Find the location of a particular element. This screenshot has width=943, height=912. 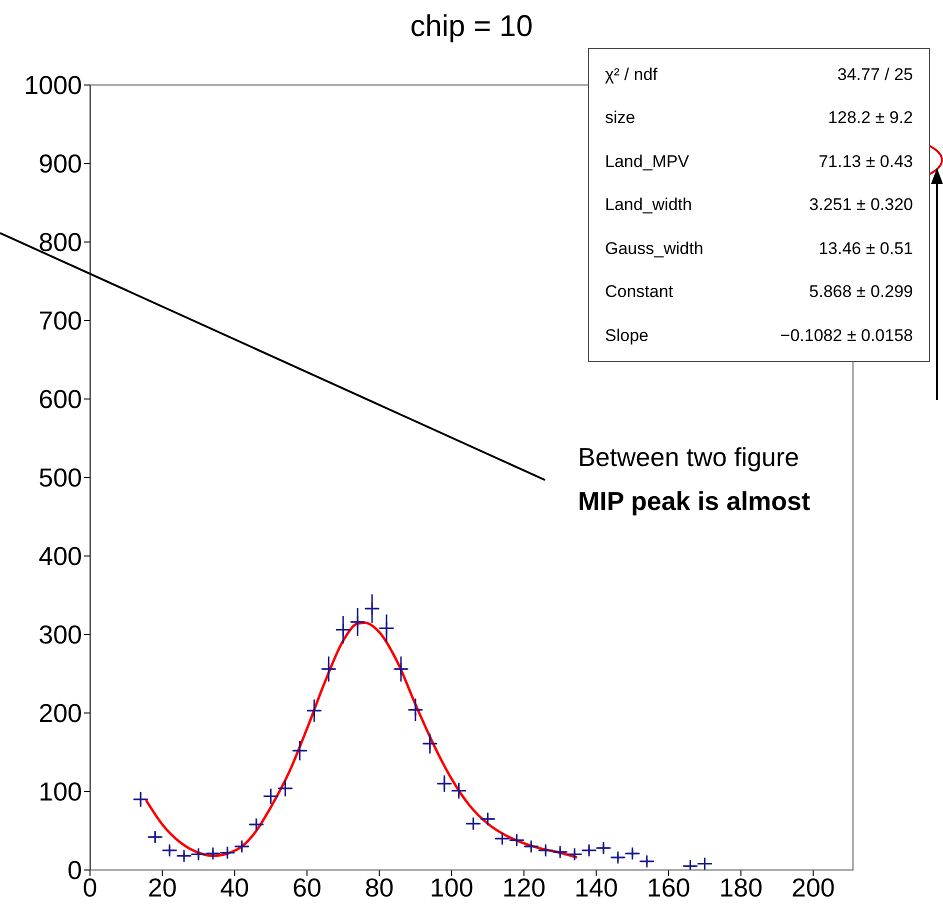

y-tick-label: 200 is located at coordinates (60, 713).